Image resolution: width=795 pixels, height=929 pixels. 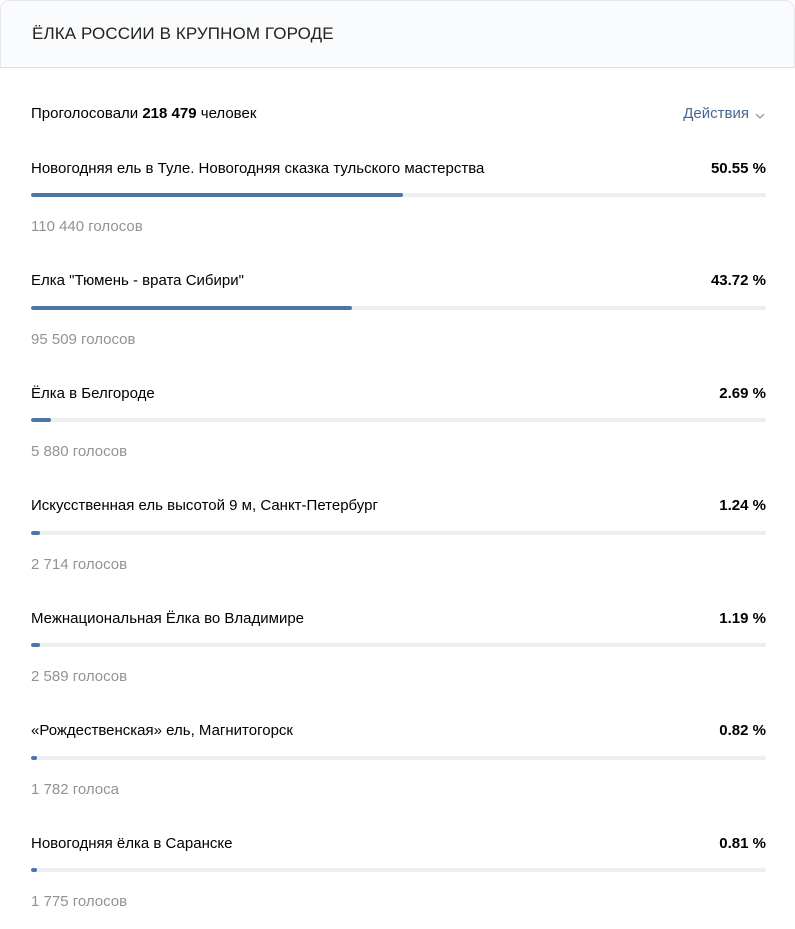 I want to click on chevron-down-icon, so click(x=760, y=113).